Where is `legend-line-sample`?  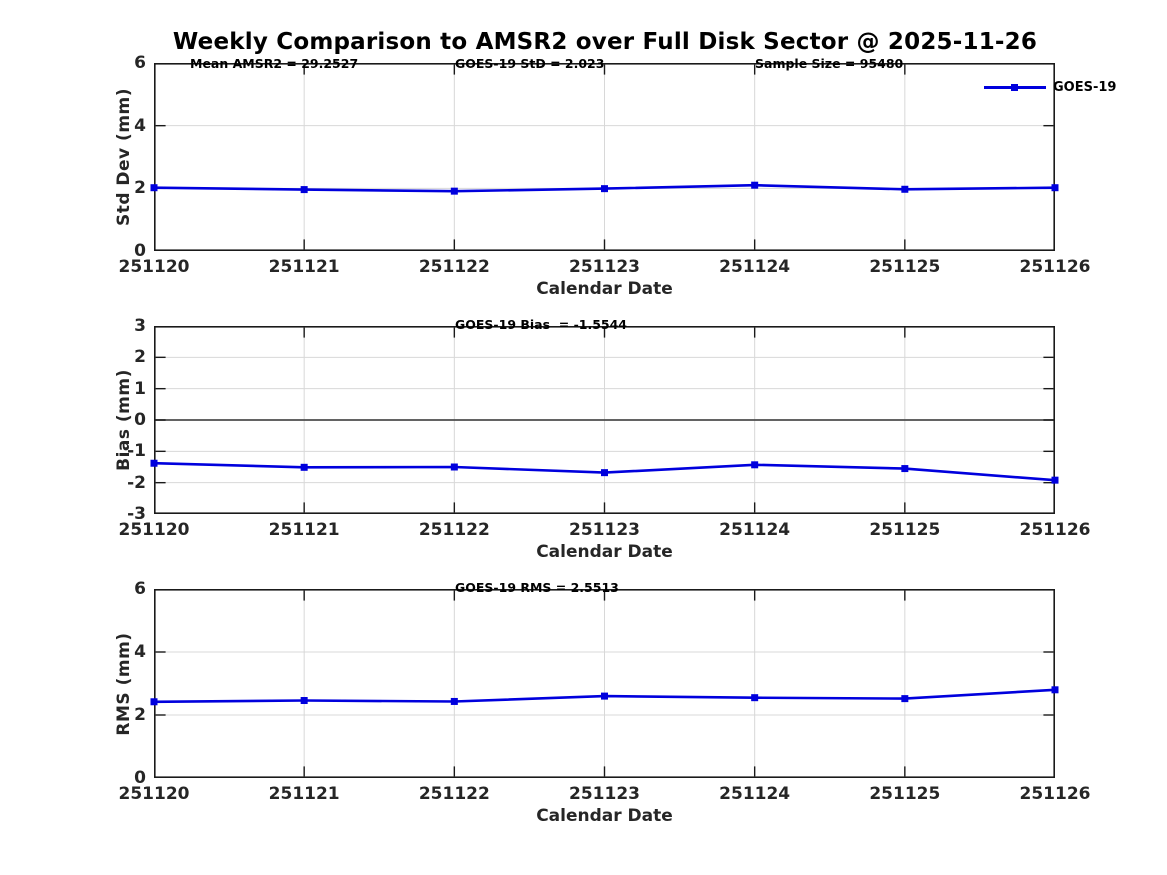 legend-line-sample is located at coordinates (1015, 87).